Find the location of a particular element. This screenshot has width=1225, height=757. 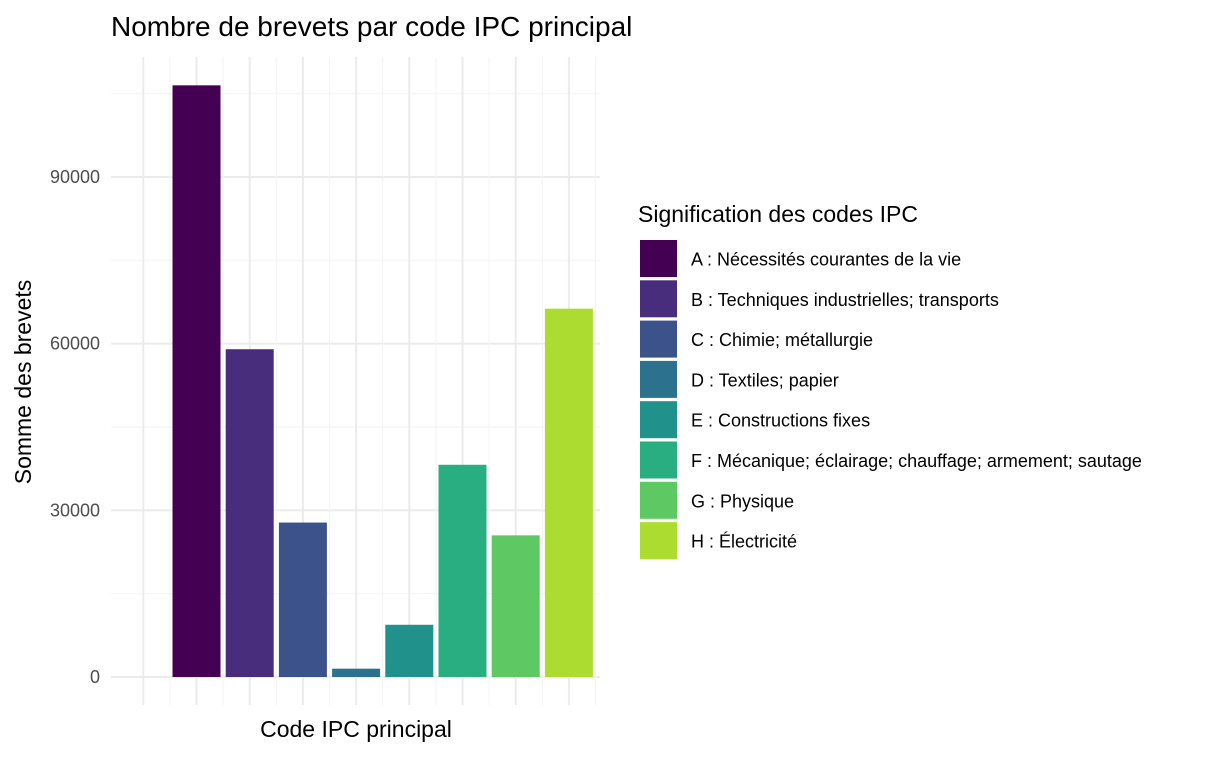

y-tick-label: 60000 is located at coordinates (75, 344).